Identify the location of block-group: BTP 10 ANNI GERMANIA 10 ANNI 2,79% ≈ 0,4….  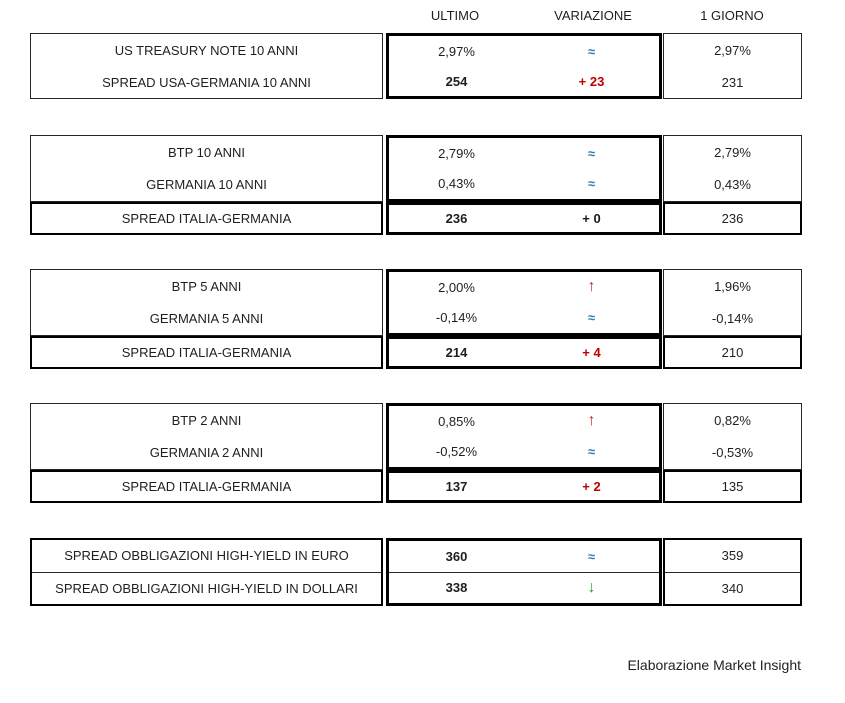
(437, 168).